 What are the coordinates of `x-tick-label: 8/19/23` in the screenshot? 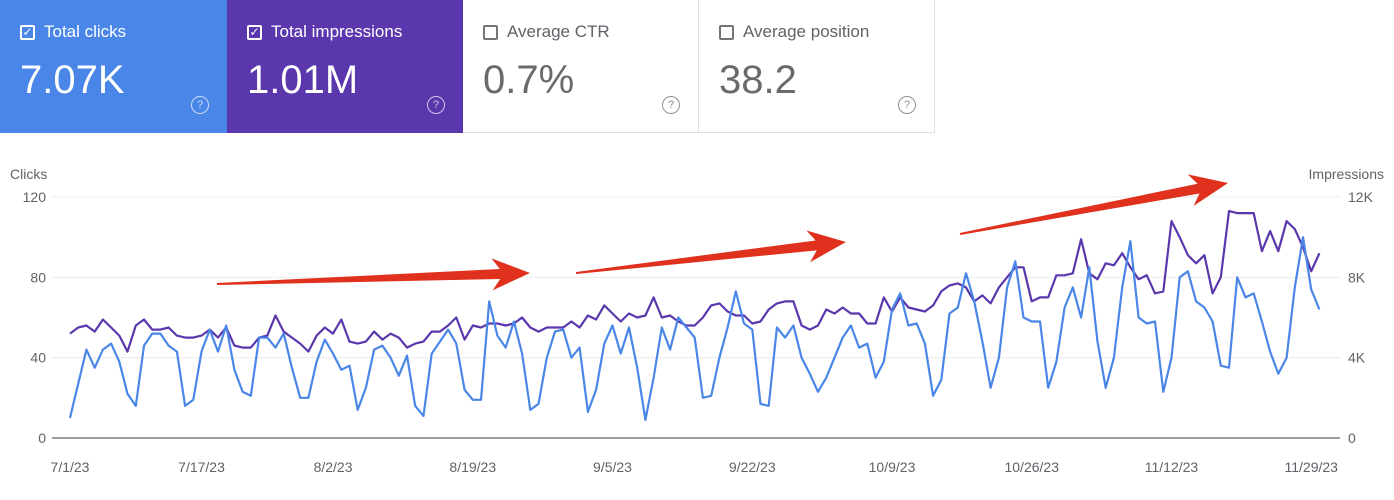 It's located at (472, 467).